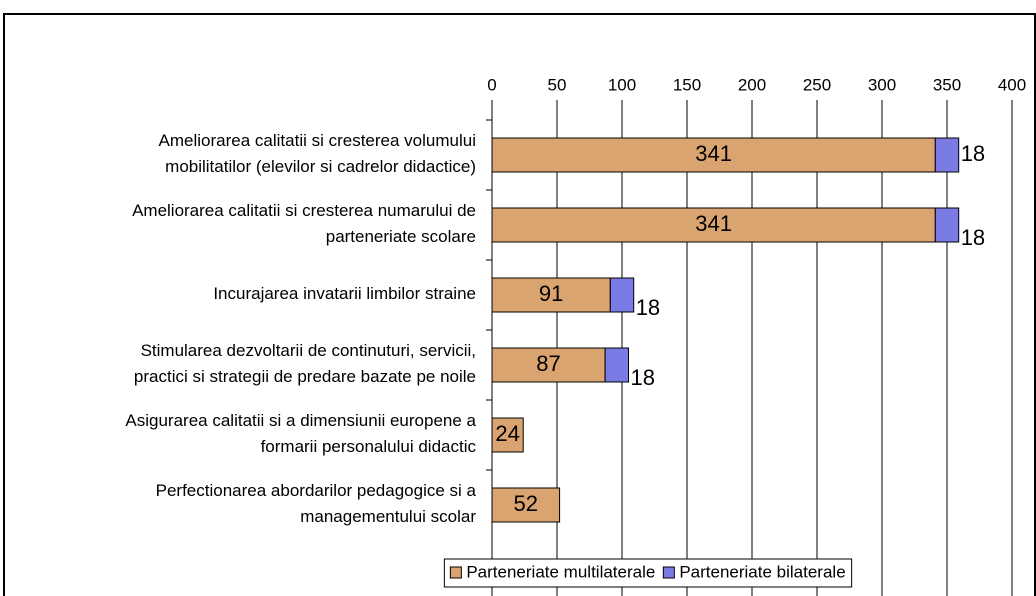 The height and width of the screenshot is (596, 1036). I want to click on x-tick-label: 250, so click(817, 84).